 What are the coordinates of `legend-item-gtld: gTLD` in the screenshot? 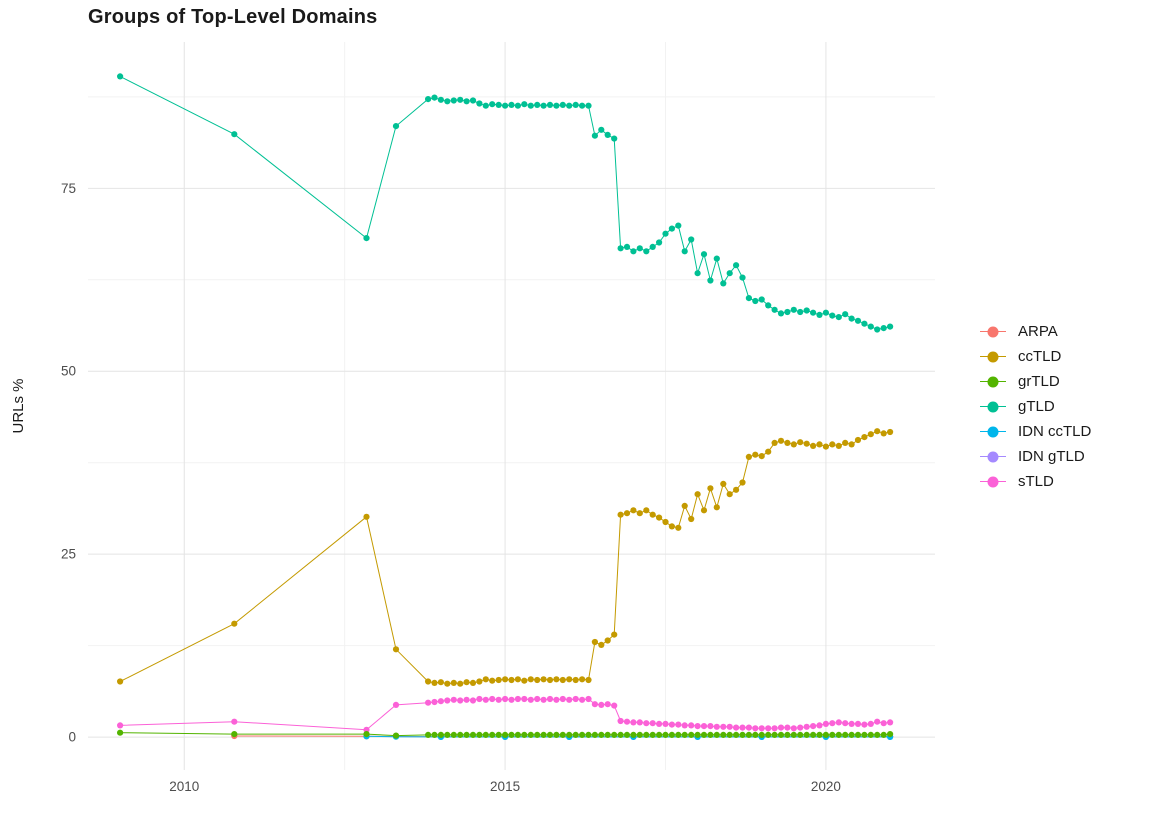 It's located at (1035, 406).